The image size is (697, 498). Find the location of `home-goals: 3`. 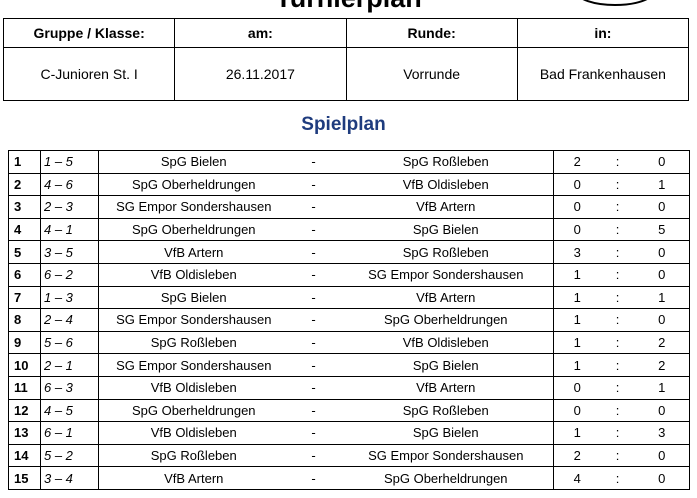

home-goals: 3 is located at coordinates (577, 252).